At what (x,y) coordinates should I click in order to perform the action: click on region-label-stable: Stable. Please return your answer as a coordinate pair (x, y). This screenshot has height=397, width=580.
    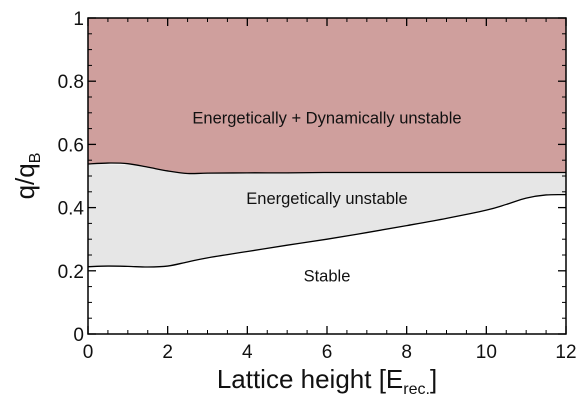
    Looking at the image, I should click on (327, 277).